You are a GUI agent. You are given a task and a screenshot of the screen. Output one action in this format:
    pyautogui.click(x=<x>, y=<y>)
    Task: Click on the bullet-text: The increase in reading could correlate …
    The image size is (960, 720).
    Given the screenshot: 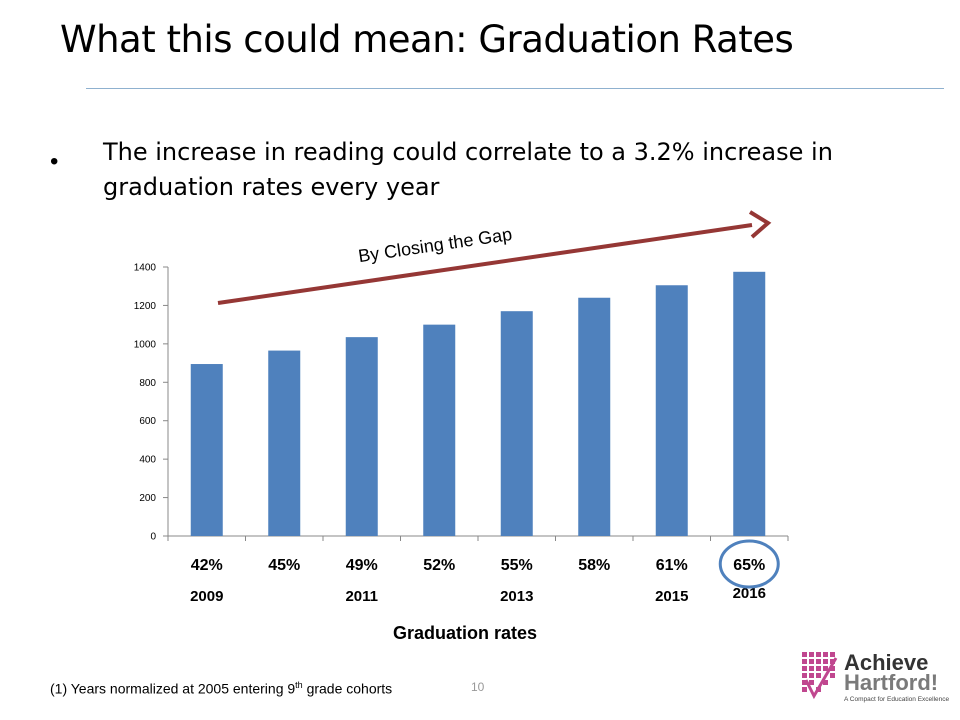 What is the action you would take?
    pyautogui.click(x=468, y=169)
    